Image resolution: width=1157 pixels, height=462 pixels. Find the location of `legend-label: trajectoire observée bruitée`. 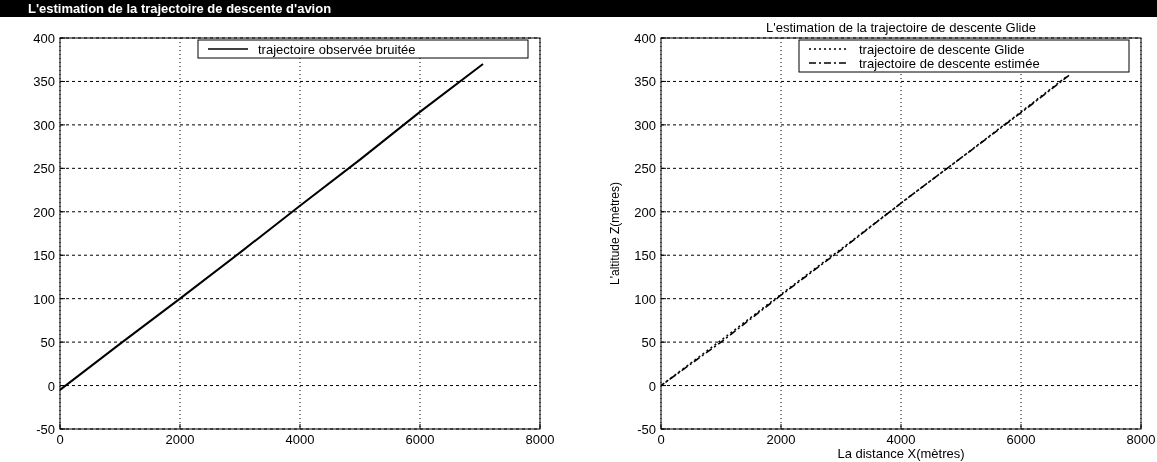

legend-label: trajectoire observée bruitée is located at coordinates (337, 49).